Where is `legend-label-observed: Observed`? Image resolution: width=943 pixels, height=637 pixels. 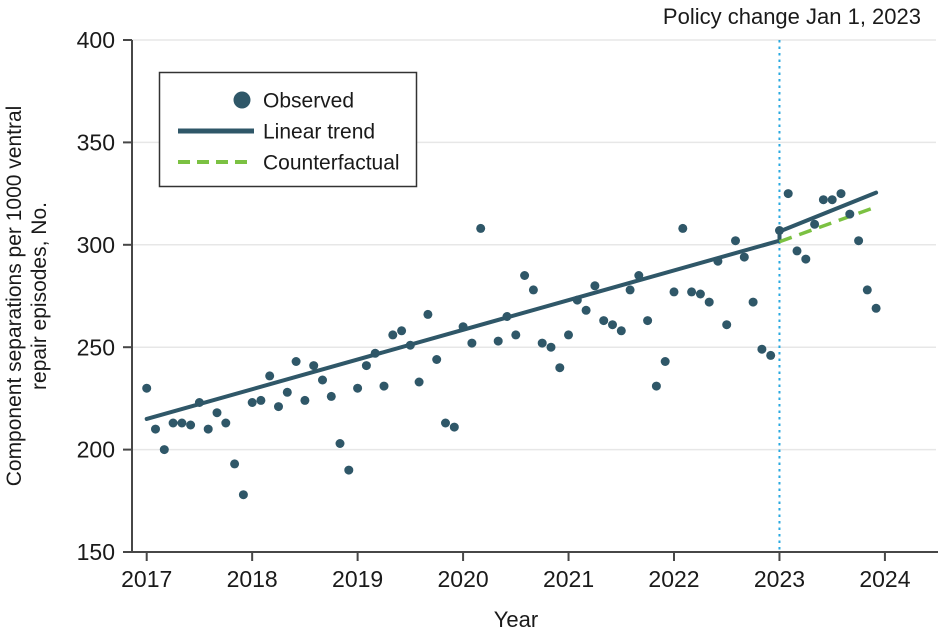
legend-label-observed: Observed is located at coordinates (308, 100).